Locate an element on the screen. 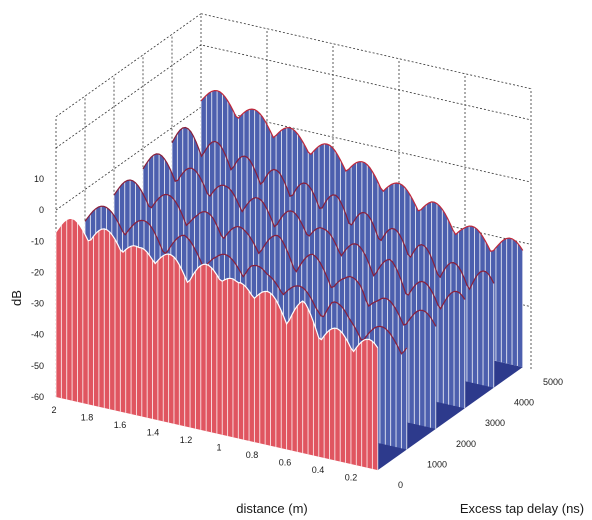 This screenshot has width=592, height=520. z-tick-5: -40 is located at coordinates (37, 335).